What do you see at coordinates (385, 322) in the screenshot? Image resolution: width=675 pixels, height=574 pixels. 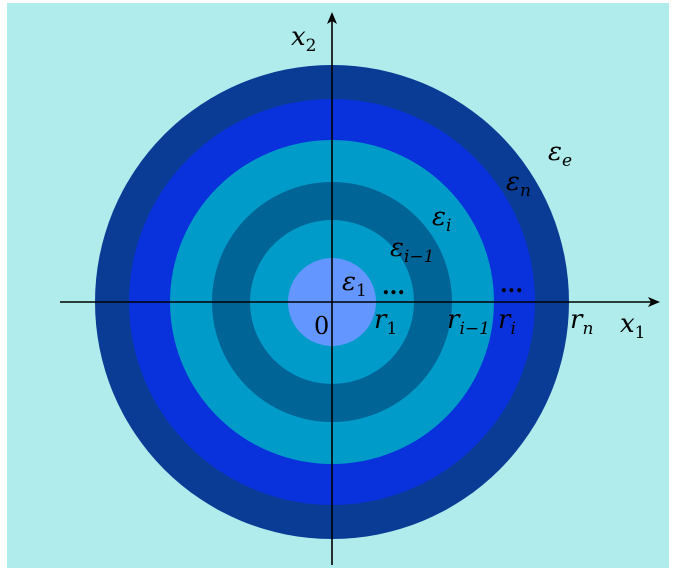 I see `radius-r1-label: r1` at bounding box center [385, 322].